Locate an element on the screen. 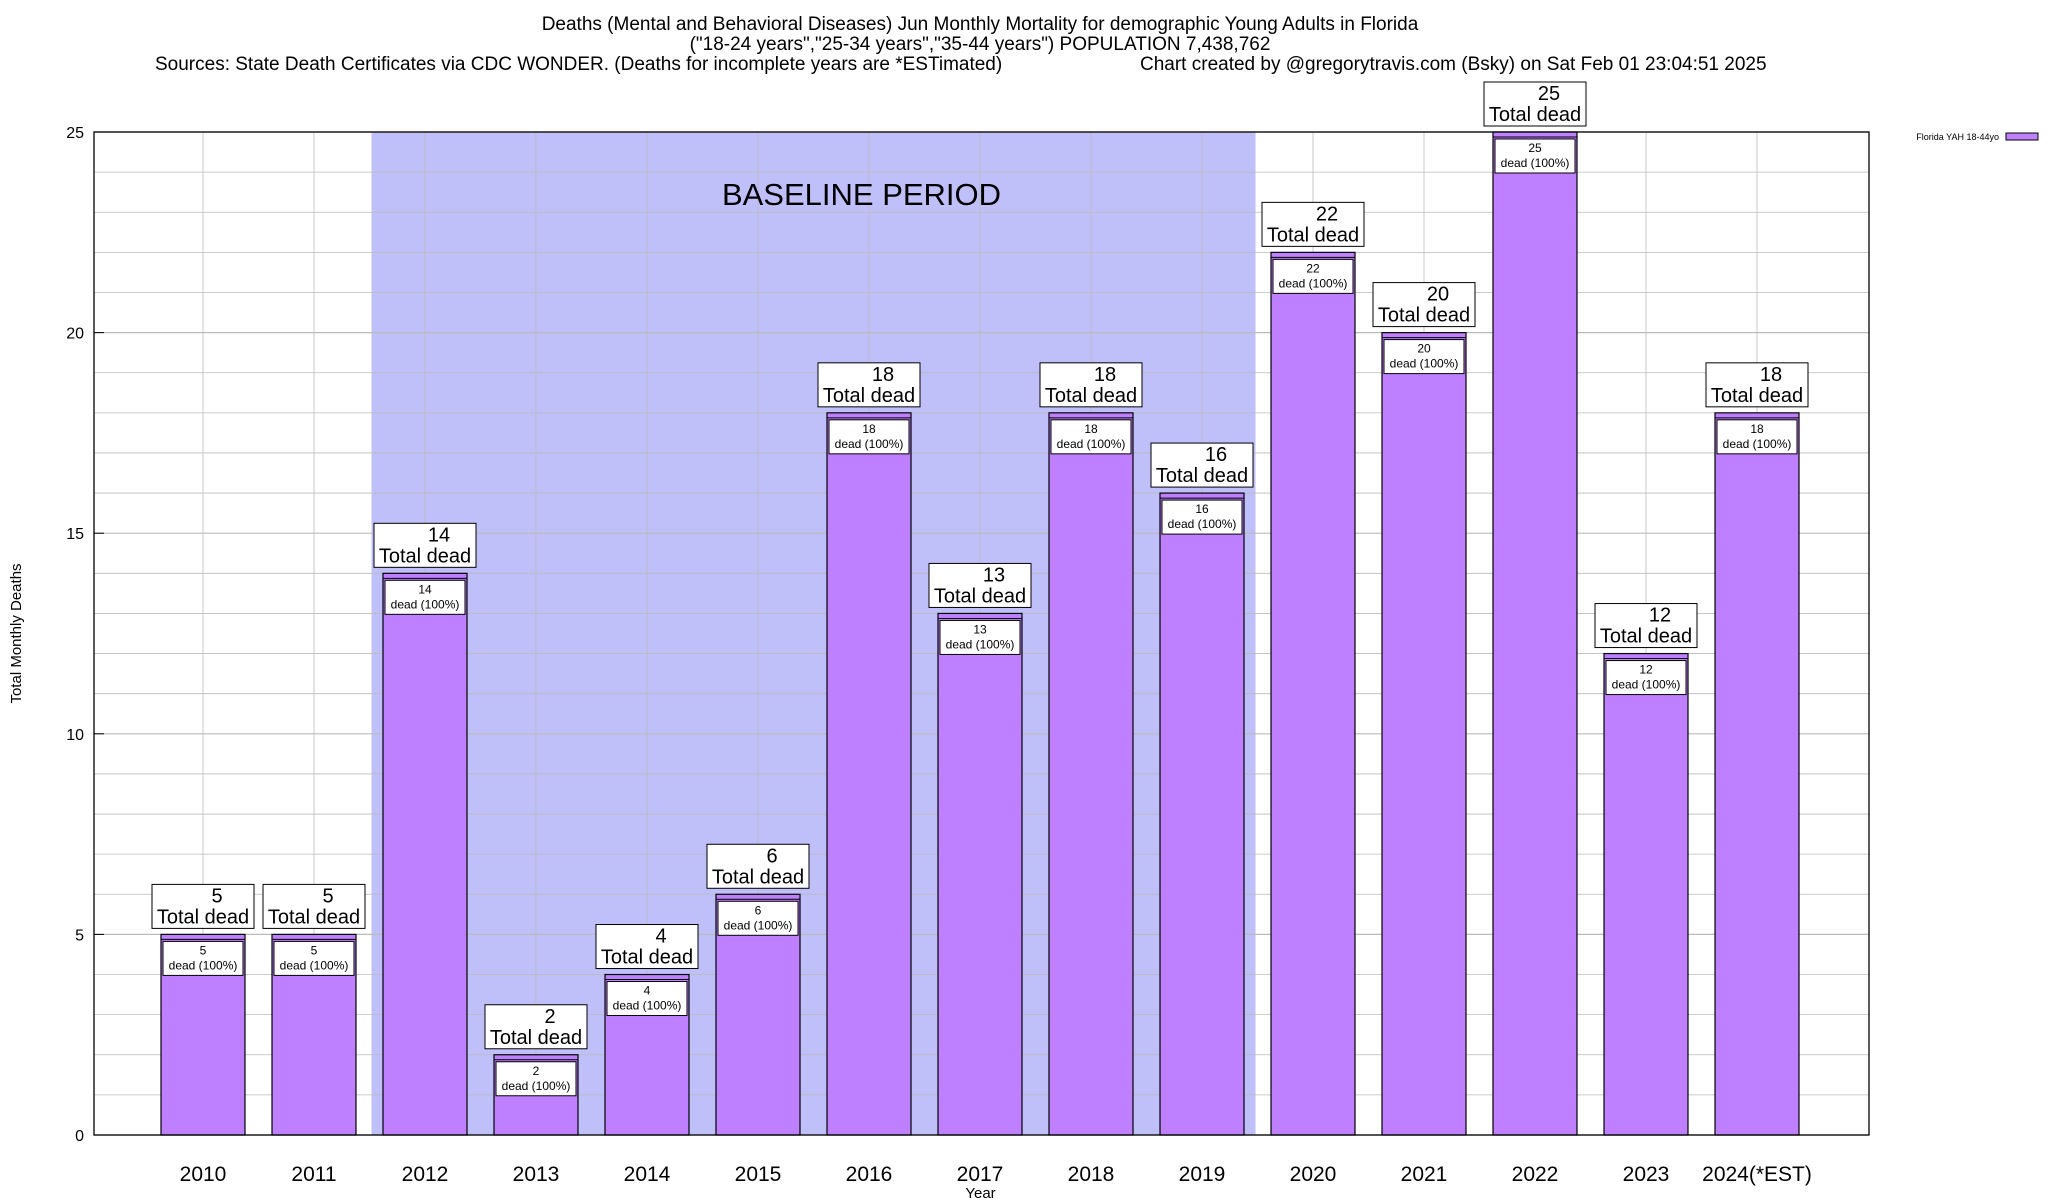  x-tick-label: 2013 is located at coordinates (536, 1174).